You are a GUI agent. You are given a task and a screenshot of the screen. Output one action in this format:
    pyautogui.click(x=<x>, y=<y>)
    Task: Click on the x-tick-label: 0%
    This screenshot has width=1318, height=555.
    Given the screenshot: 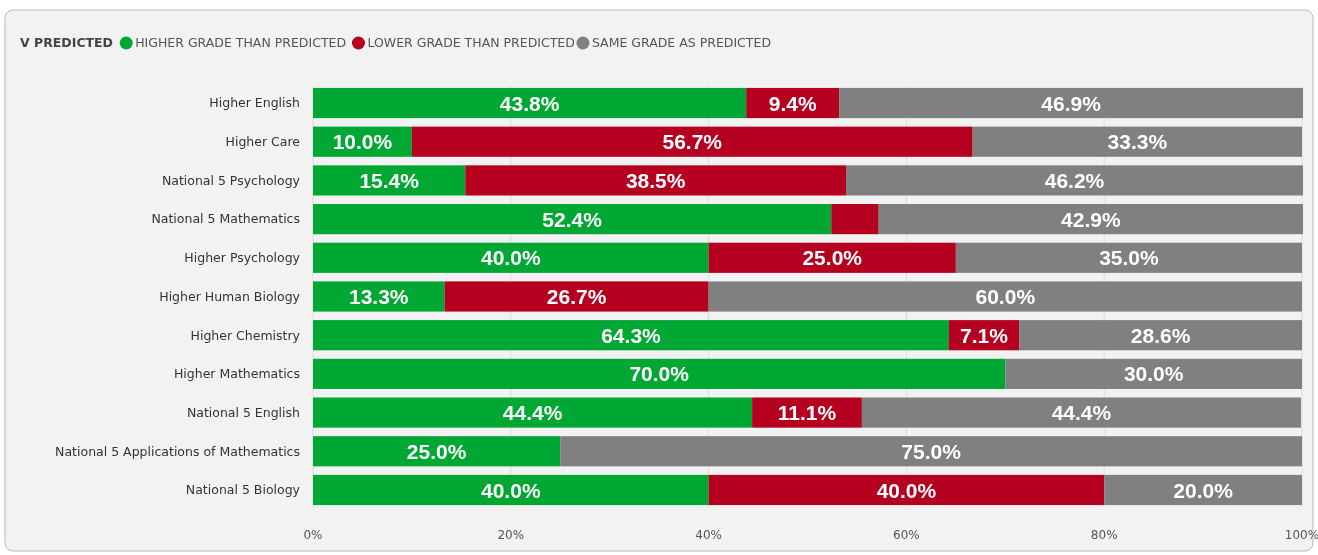 What is the action you would take?
    pyautogui.click(x=313, y=535)
    